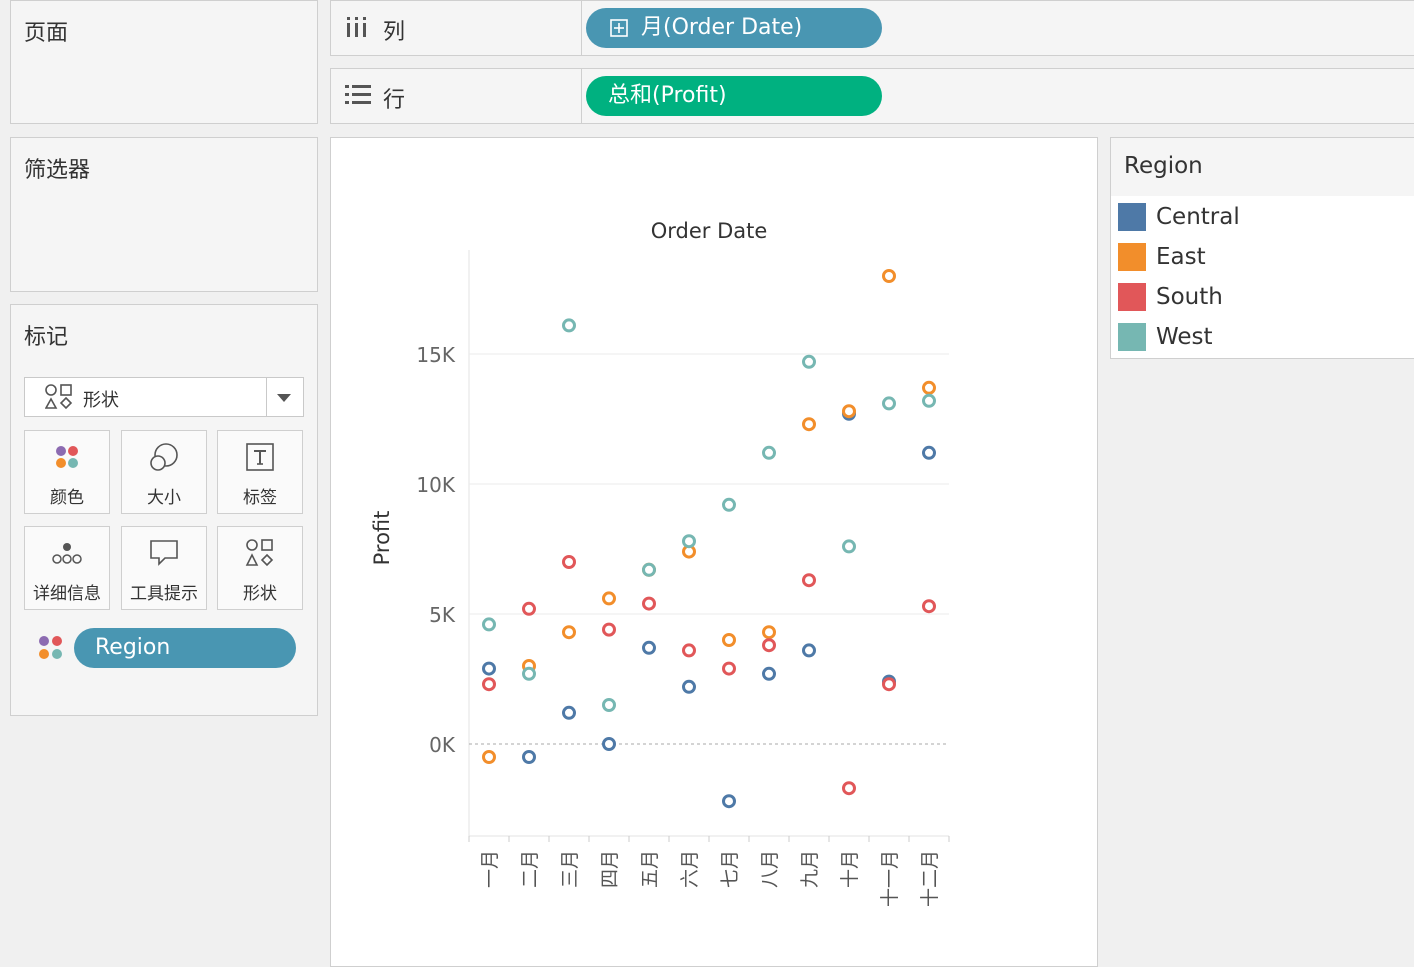  What do you see at coordinates (667, 95) in the screenshot?
I see `rows-pill-label: 总和(Profit)` at bounding box center [667, 95].